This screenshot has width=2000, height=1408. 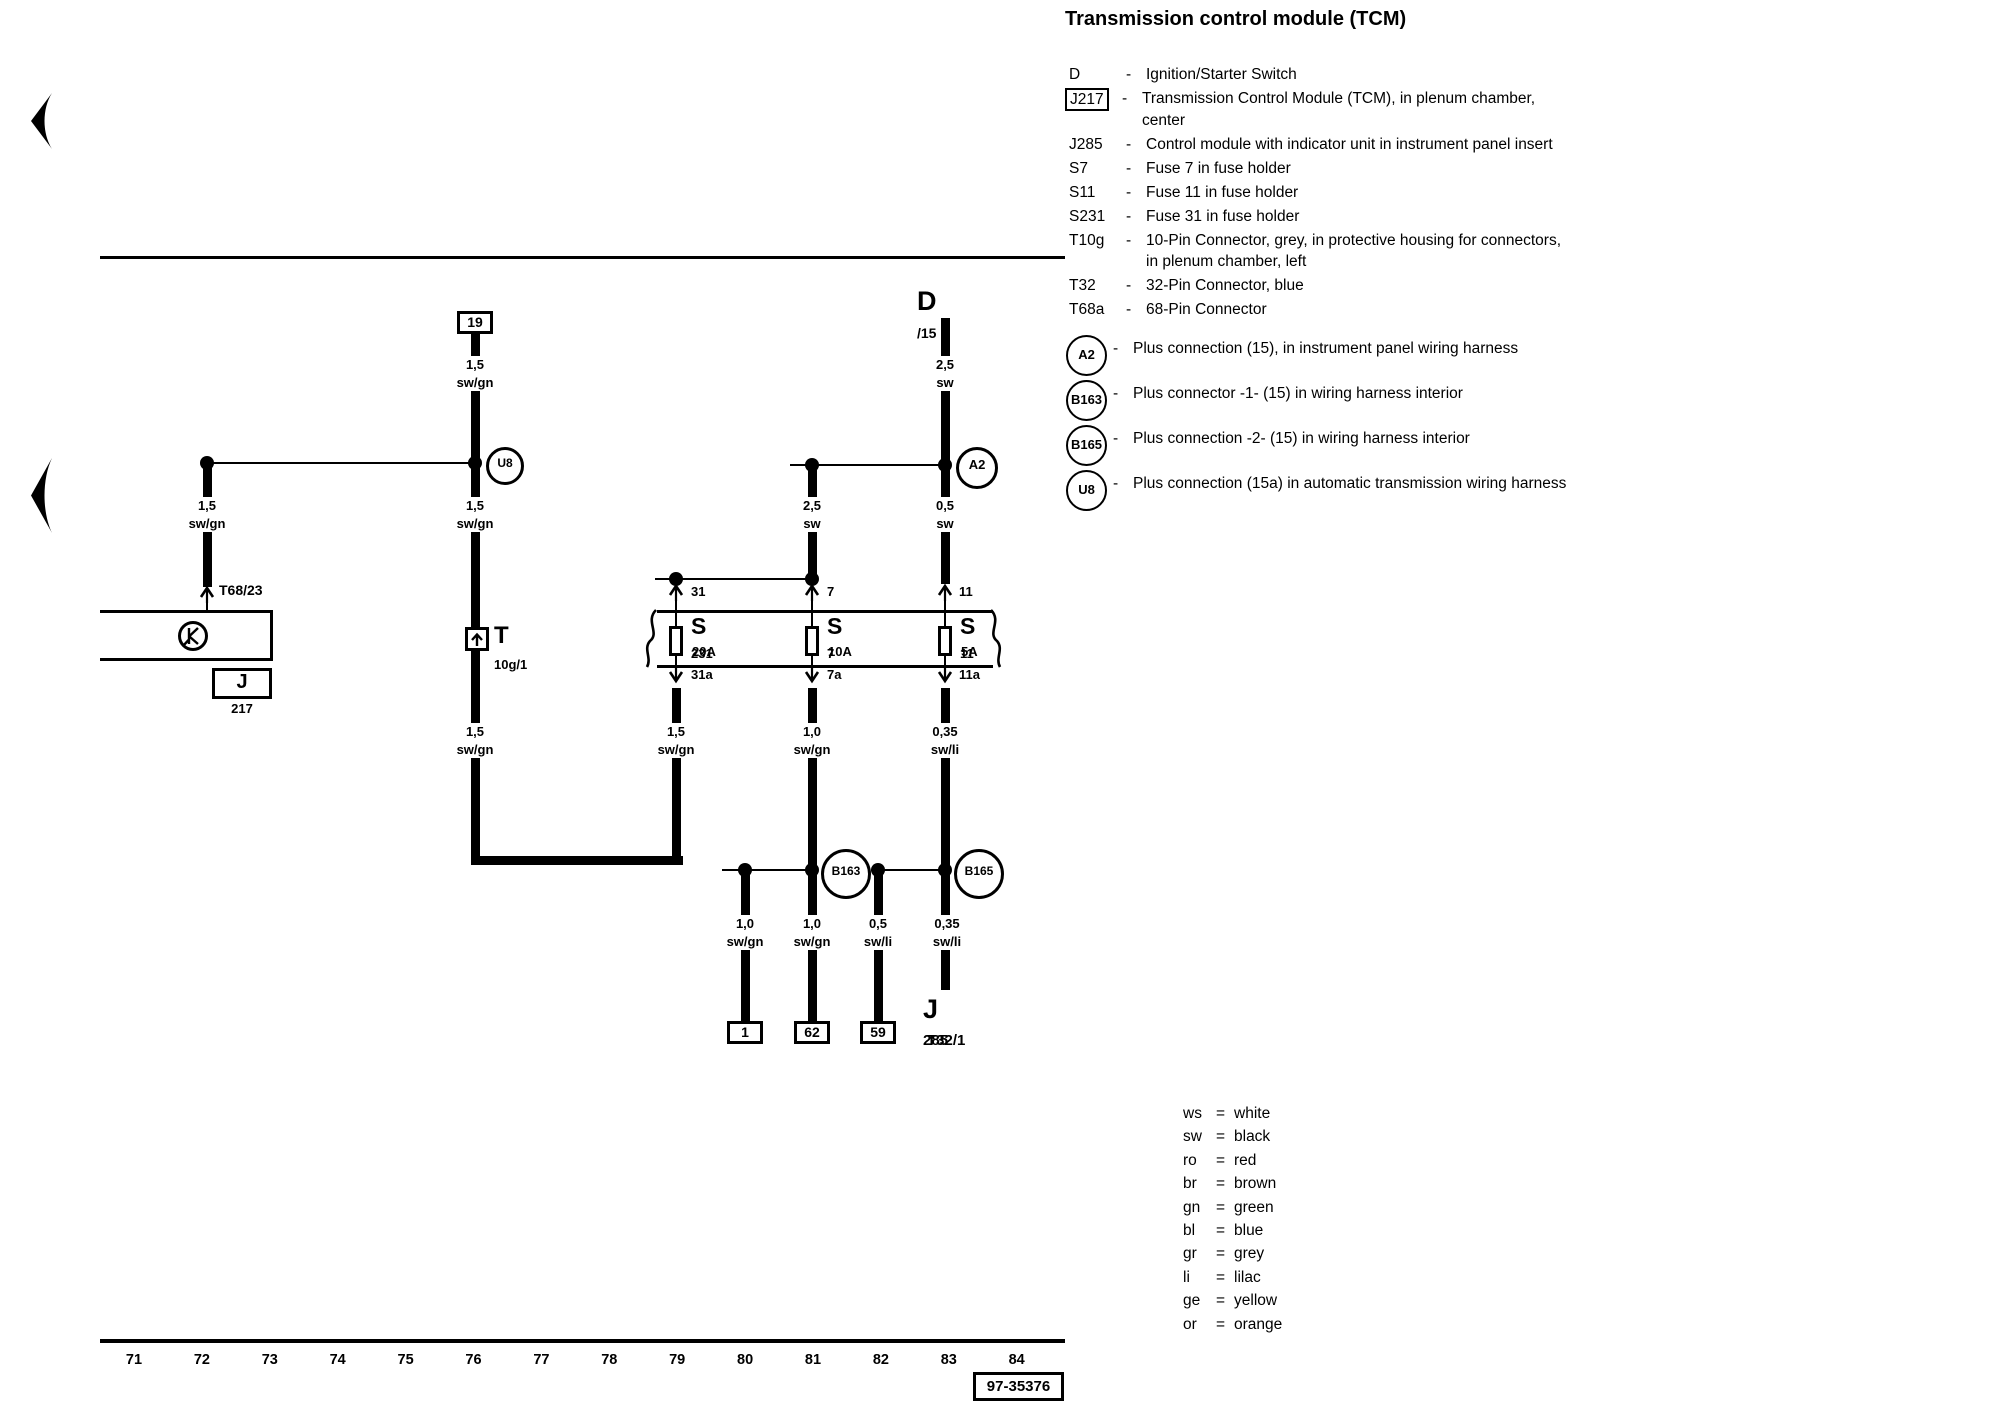 What do you see at coordinates (405, 1360) in the screenshot?
I see `track-number-75: 75` at bounding box center [405, 1360].